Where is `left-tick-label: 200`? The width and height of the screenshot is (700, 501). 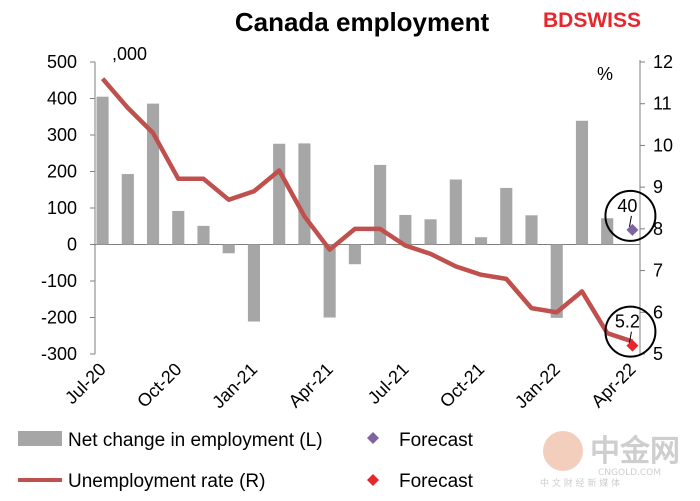 left-tick-label: 200 is located at coordinates (62, 172).